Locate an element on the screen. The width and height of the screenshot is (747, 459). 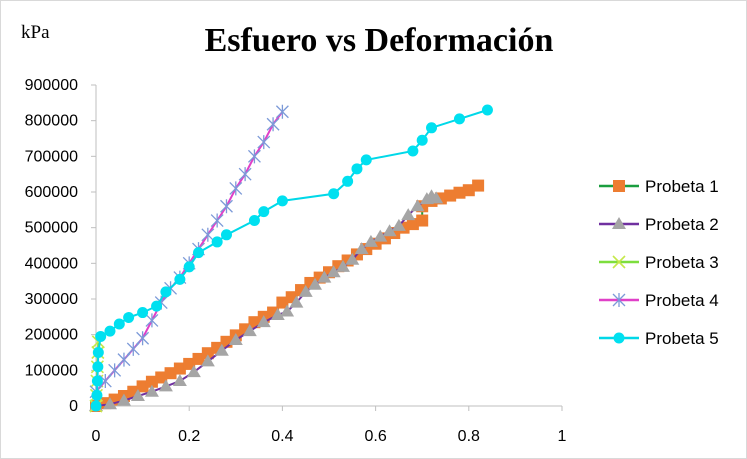
y-tick-label: 0 is located at coordinates (73, 406).